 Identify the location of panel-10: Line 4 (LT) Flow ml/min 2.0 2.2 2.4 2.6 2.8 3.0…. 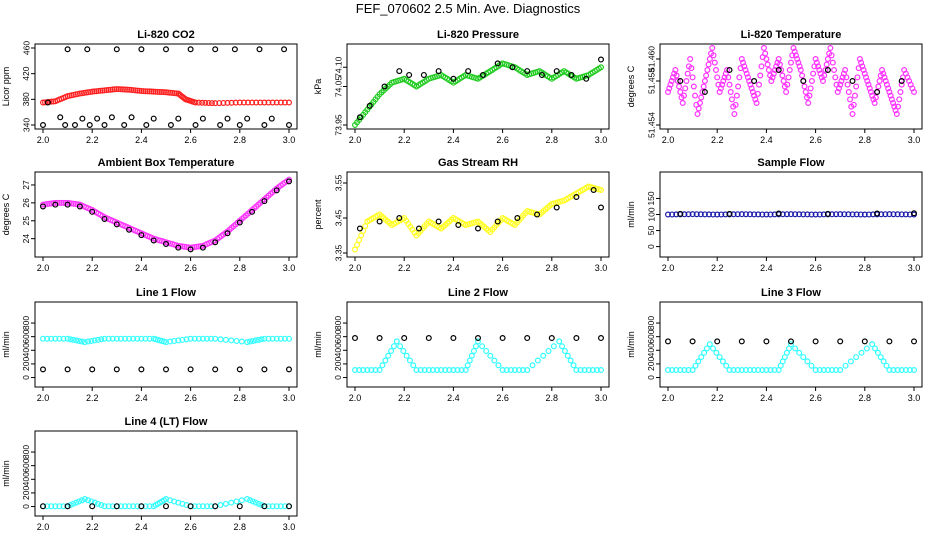
(149, 474).